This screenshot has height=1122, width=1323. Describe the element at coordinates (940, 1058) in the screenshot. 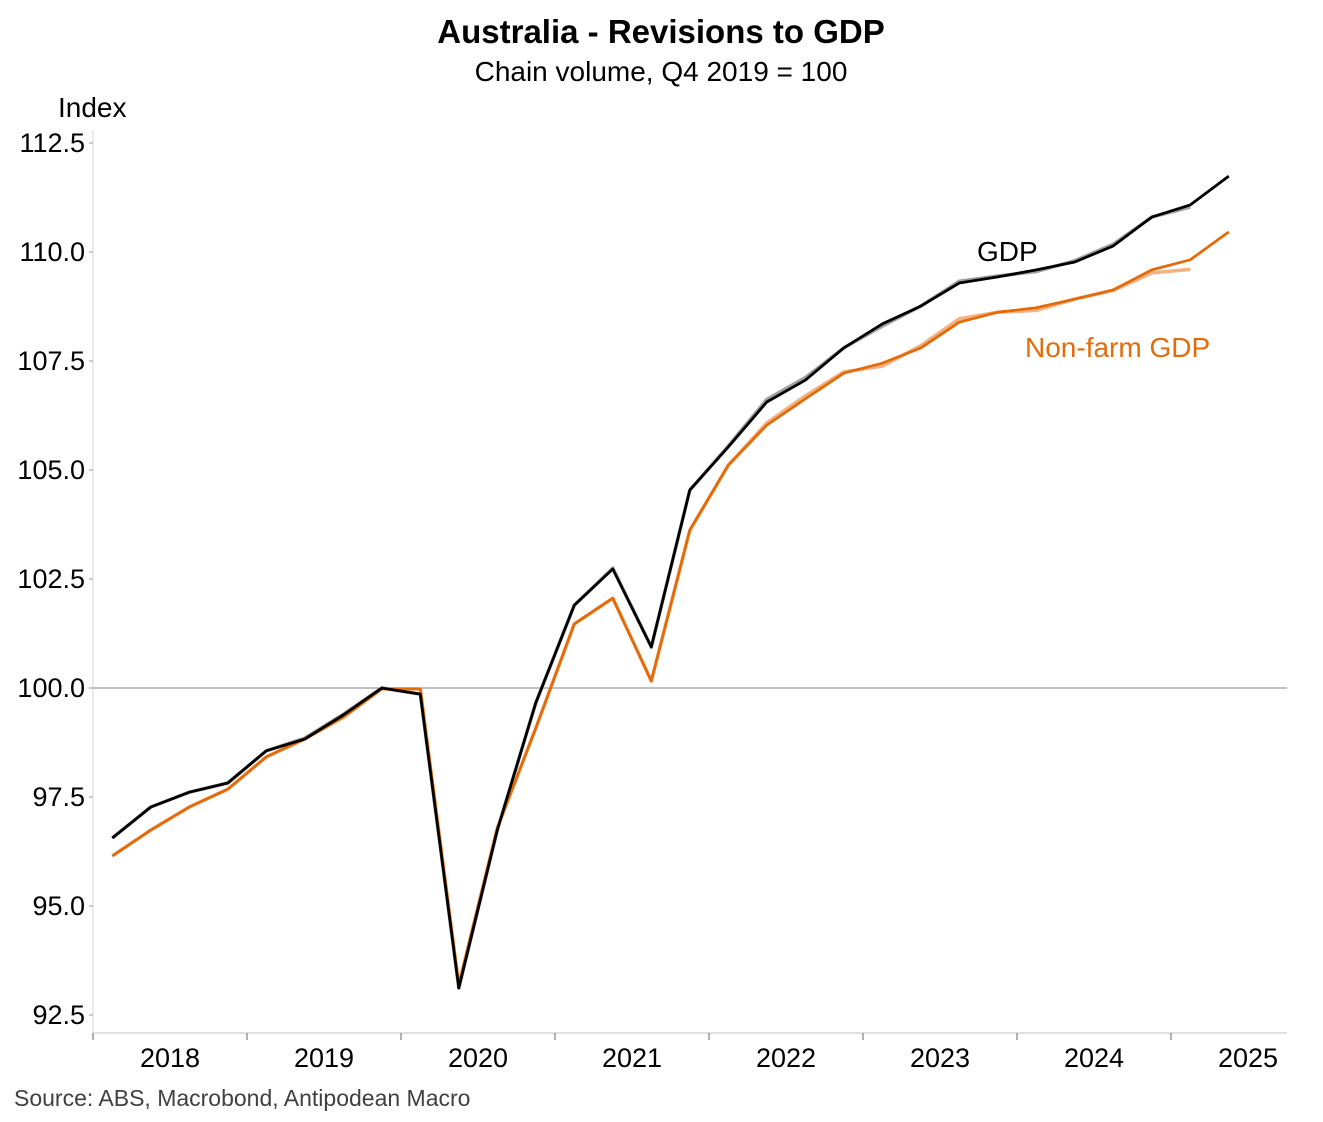

I see `x-tick-label: 2023` at that location.